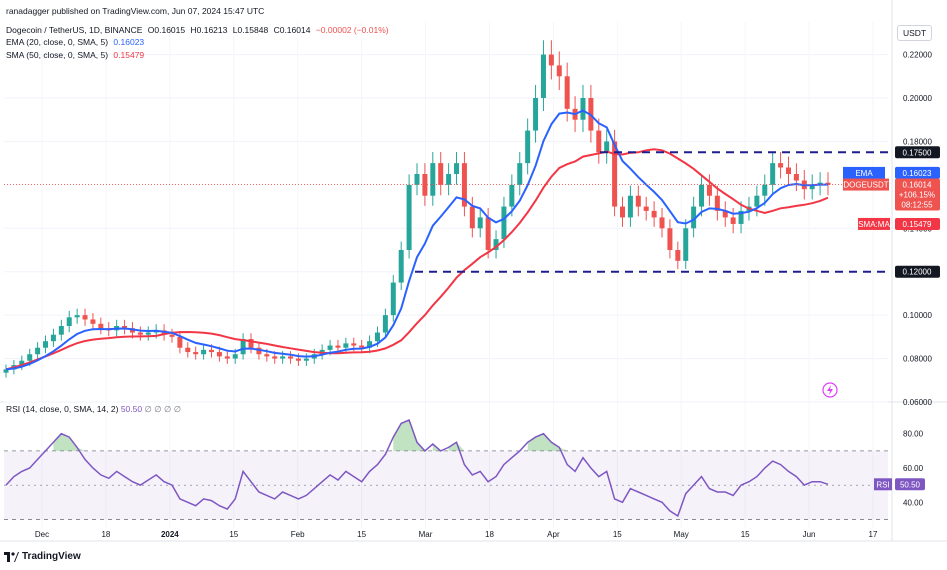 The image size is (947, 570). Describe the element at coordinates (298, 534) in the screenshot. I see `time-tick-label: Feb` at that location.